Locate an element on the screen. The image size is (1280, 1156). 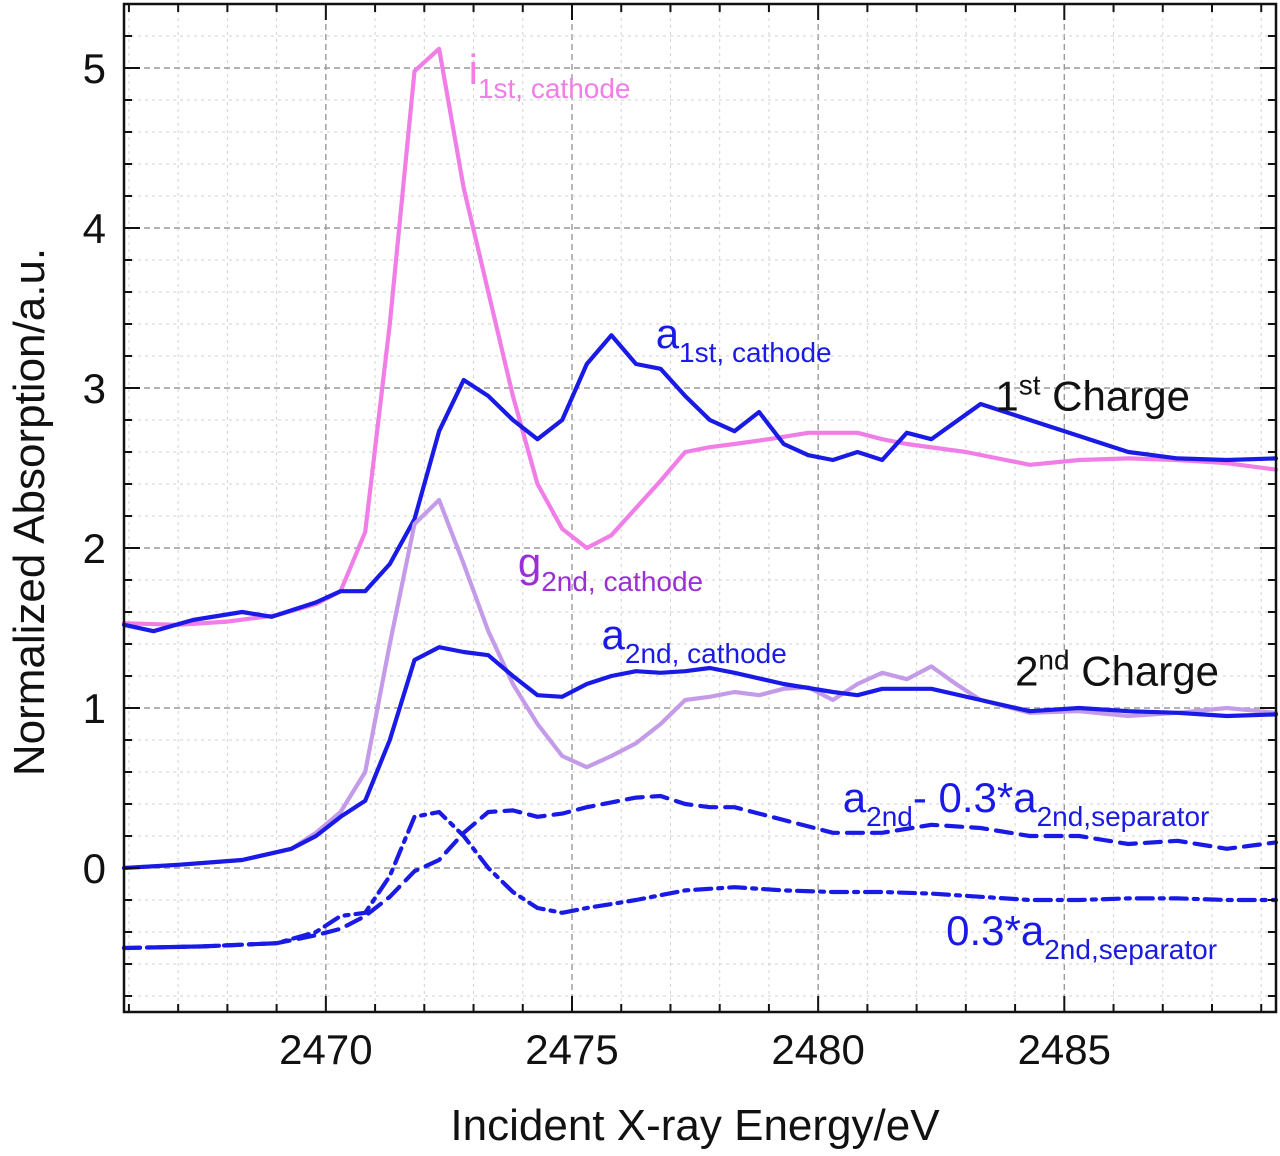
y-tick-label: 4 is located at coordinates (94, 228).